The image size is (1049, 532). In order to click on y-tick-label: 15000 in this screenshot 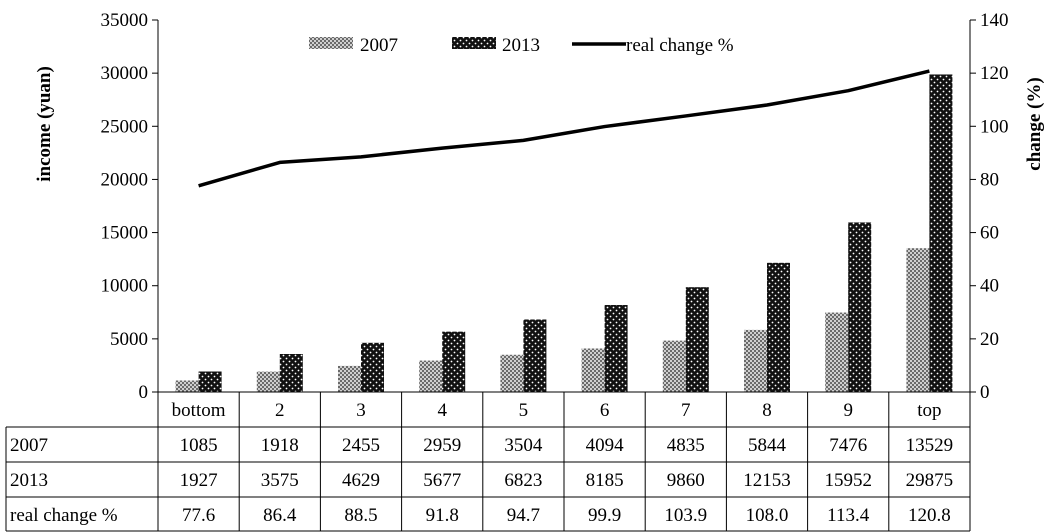, I will do `click(125, 233)`.